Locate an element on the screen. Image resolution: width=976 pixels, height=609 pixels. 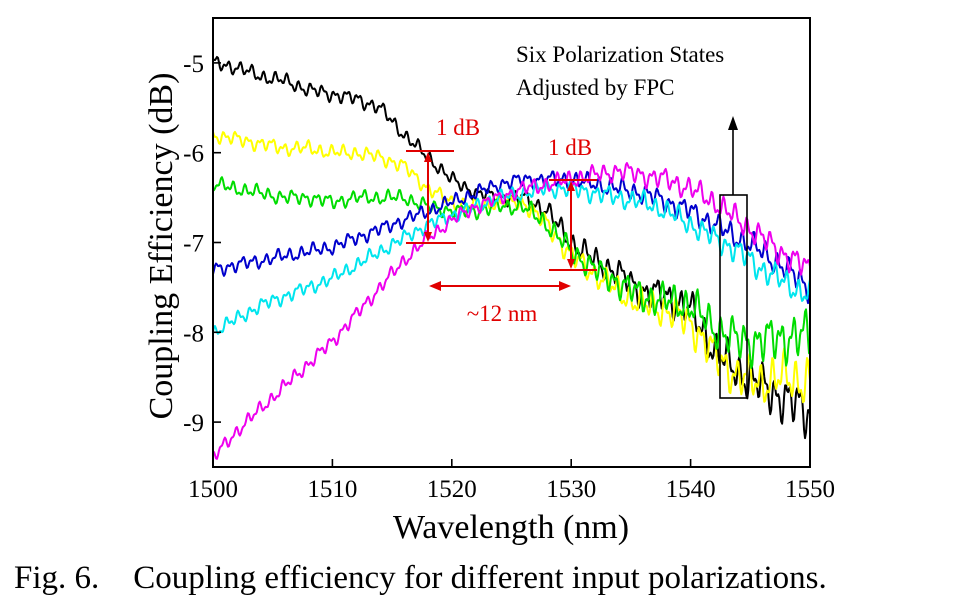
highlight-box is located at coordinates (733, 296).